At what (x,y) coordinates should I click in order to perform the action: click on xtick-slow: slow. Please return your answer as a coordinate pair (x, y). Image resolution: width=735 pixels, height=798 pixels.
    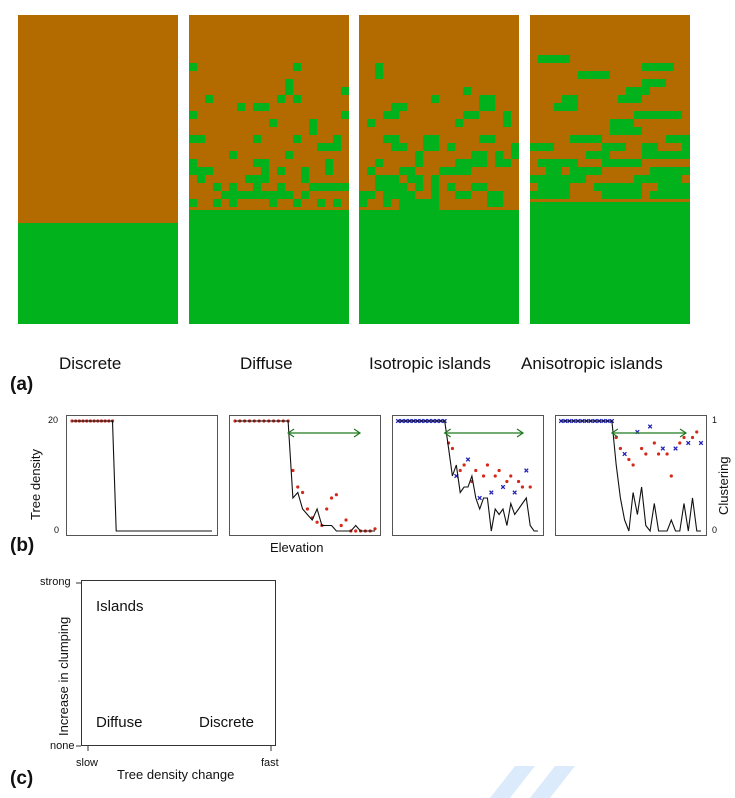
    Looking at the image, I should click on (87, 763).